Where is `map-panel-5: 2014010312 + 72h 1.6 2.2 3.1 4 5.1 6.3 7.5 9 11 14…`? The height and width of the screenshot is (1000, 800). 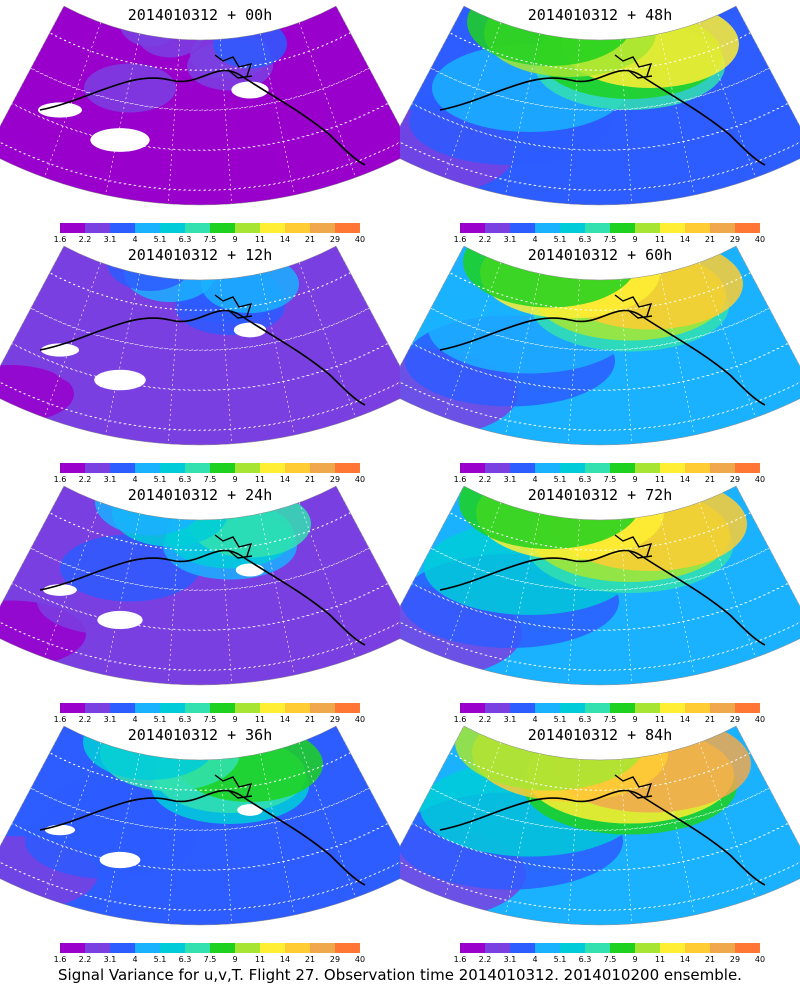 map-panel-5: 2014010312 + 72h 1.6 2.2 3.1 4 5.1 6.3 7.5 9 11 14… is located at coordinates (600, 602).